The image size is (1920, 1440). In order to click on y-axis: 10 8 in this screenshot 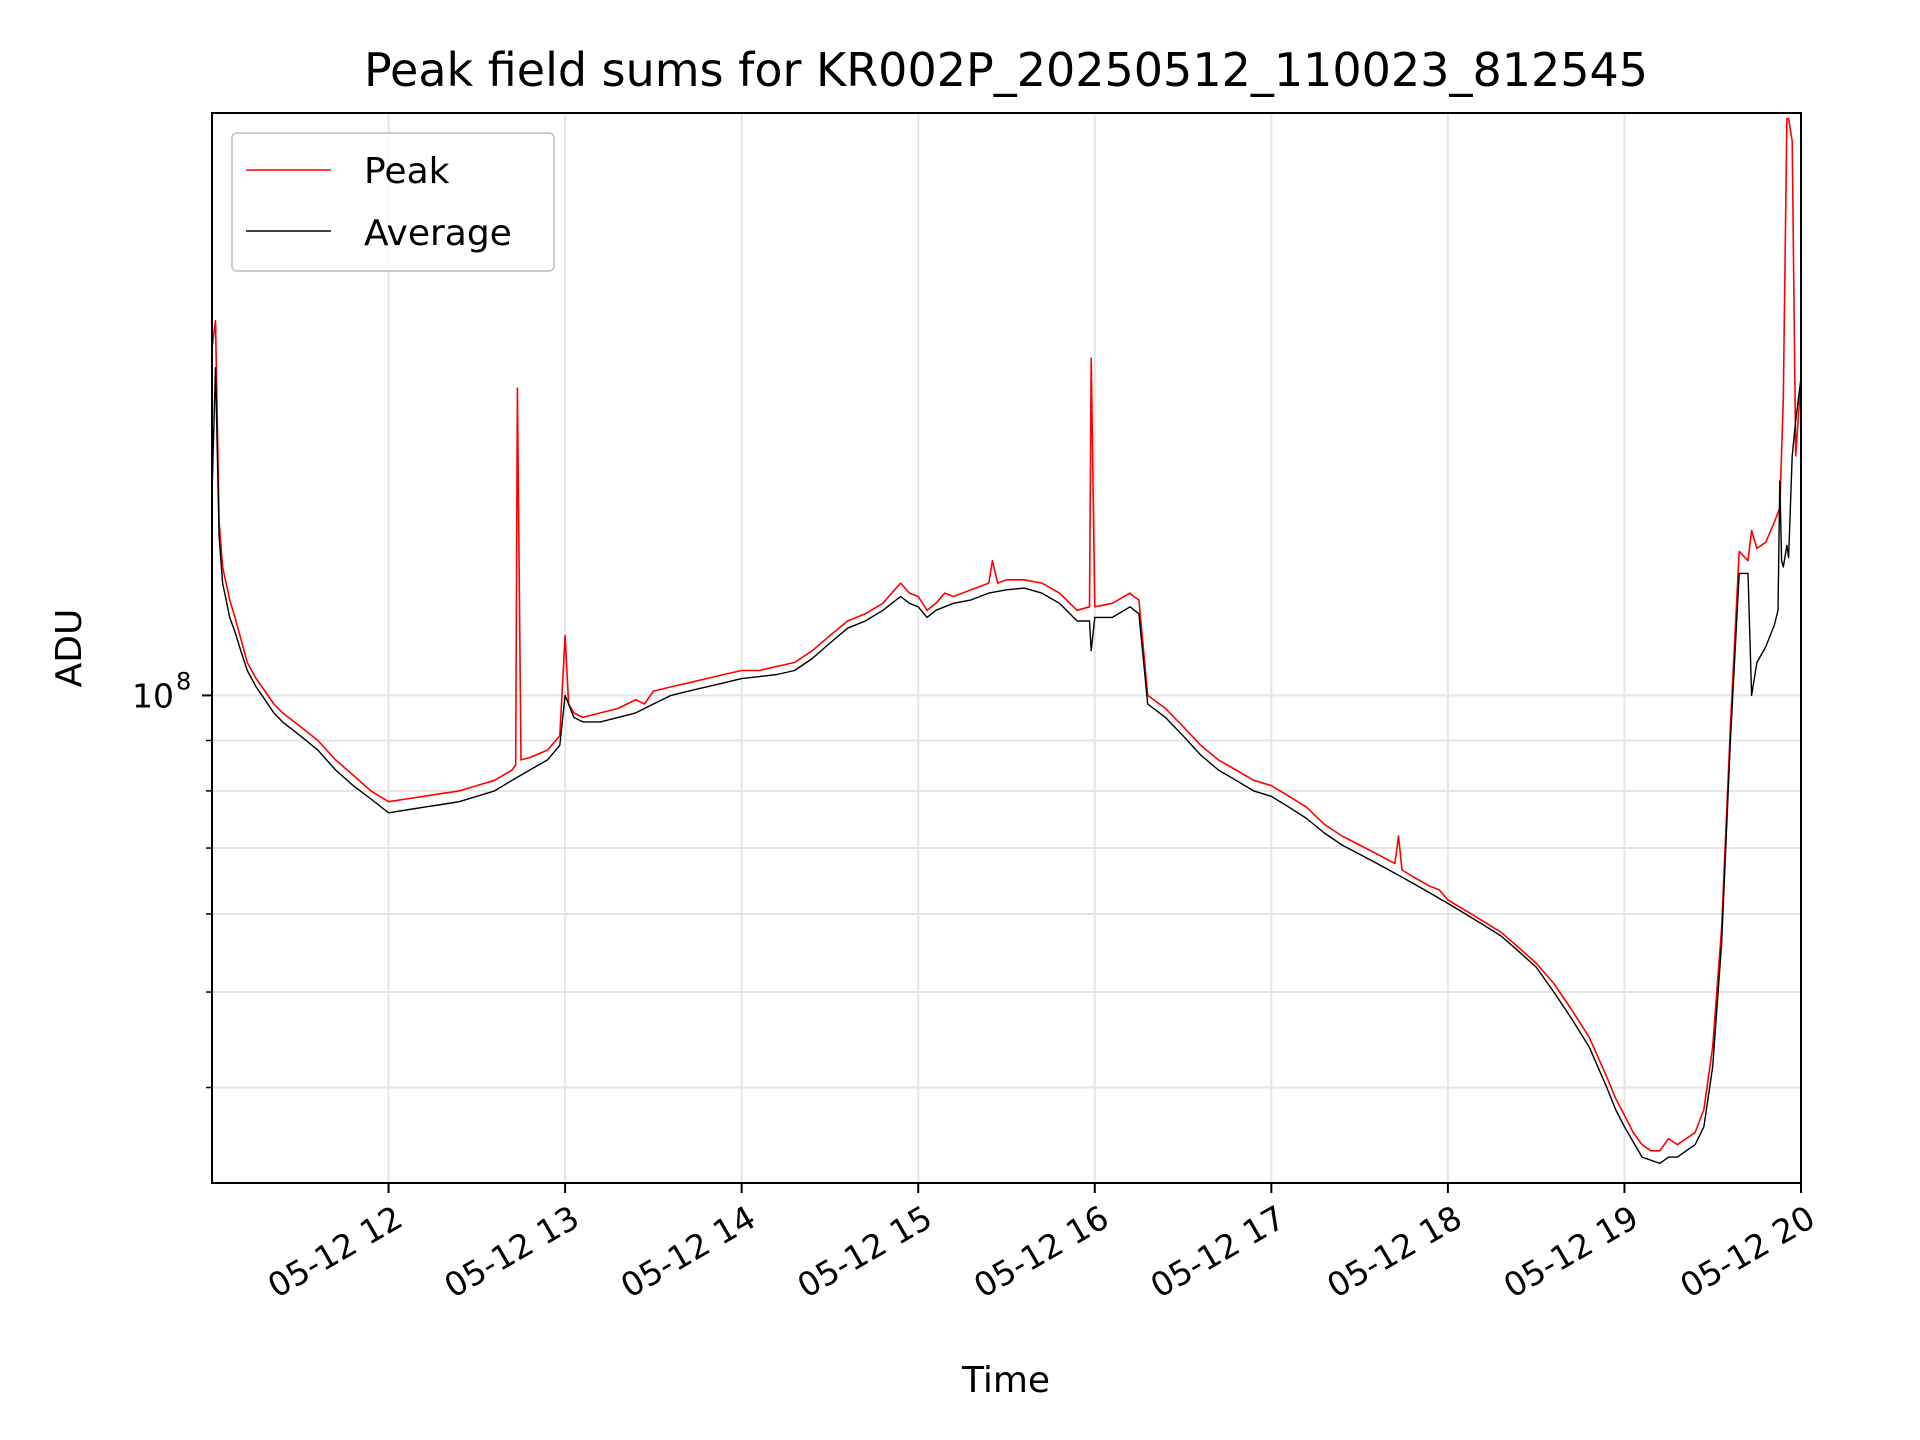, I will do `click(172, 878)`.